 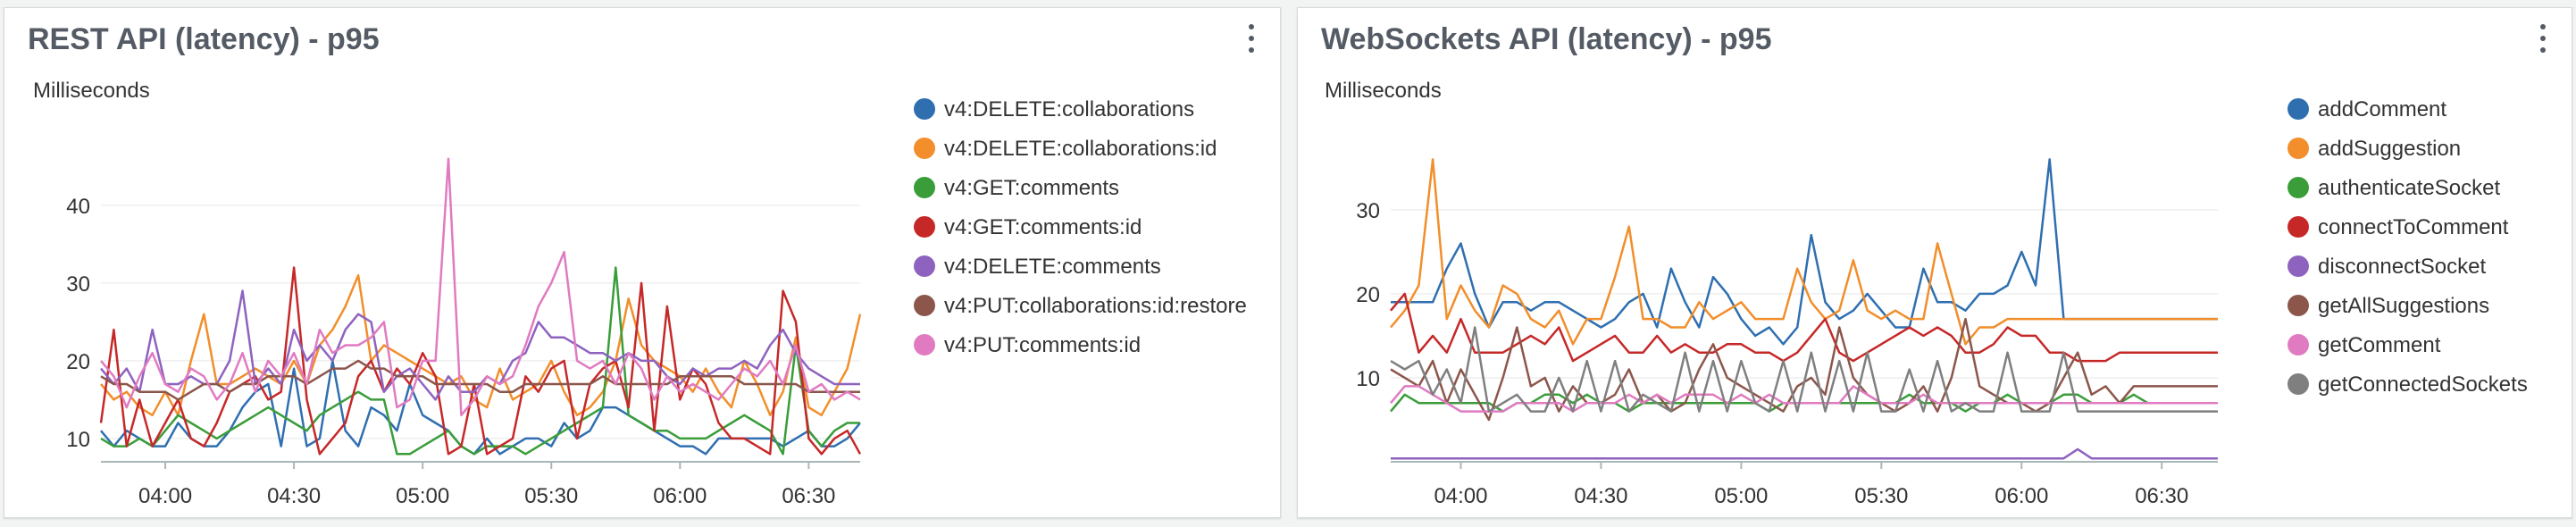 I want to click on legend-label: authenticateSocket, so click(x=2409, y=188).